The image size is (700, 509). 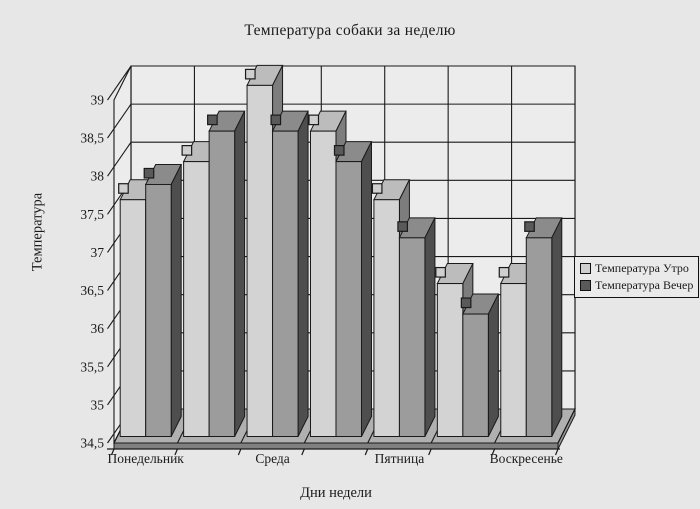 I want to click on y-tick-label: 36, so click(x=98, y=328).